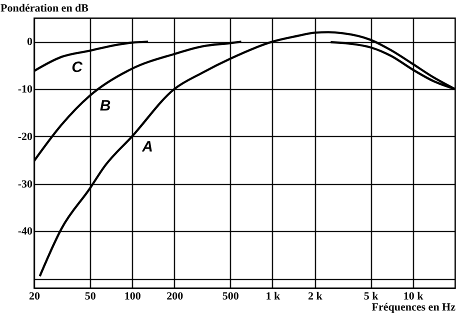 The width and height of the screenshot is (460, 322). Describe the element at coordinates (413, 296) in the screenshot. I see `x-tick-label: 10 k` at that location.